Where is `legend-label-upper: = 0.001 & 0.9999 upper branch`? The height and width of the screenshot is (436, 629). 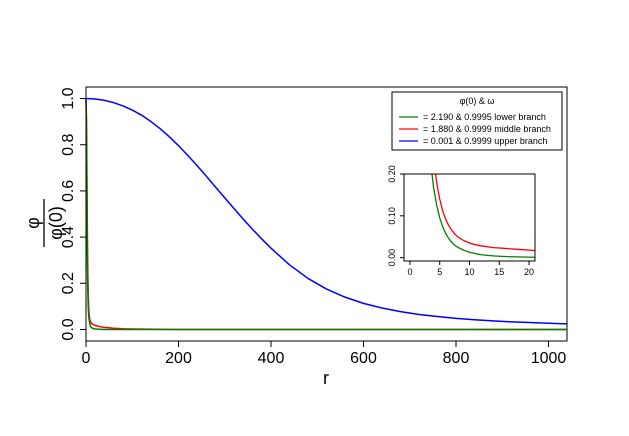 legend-label-upper: = 0.001 & 0.9999 upper branch is located at coordinates (485, 141).